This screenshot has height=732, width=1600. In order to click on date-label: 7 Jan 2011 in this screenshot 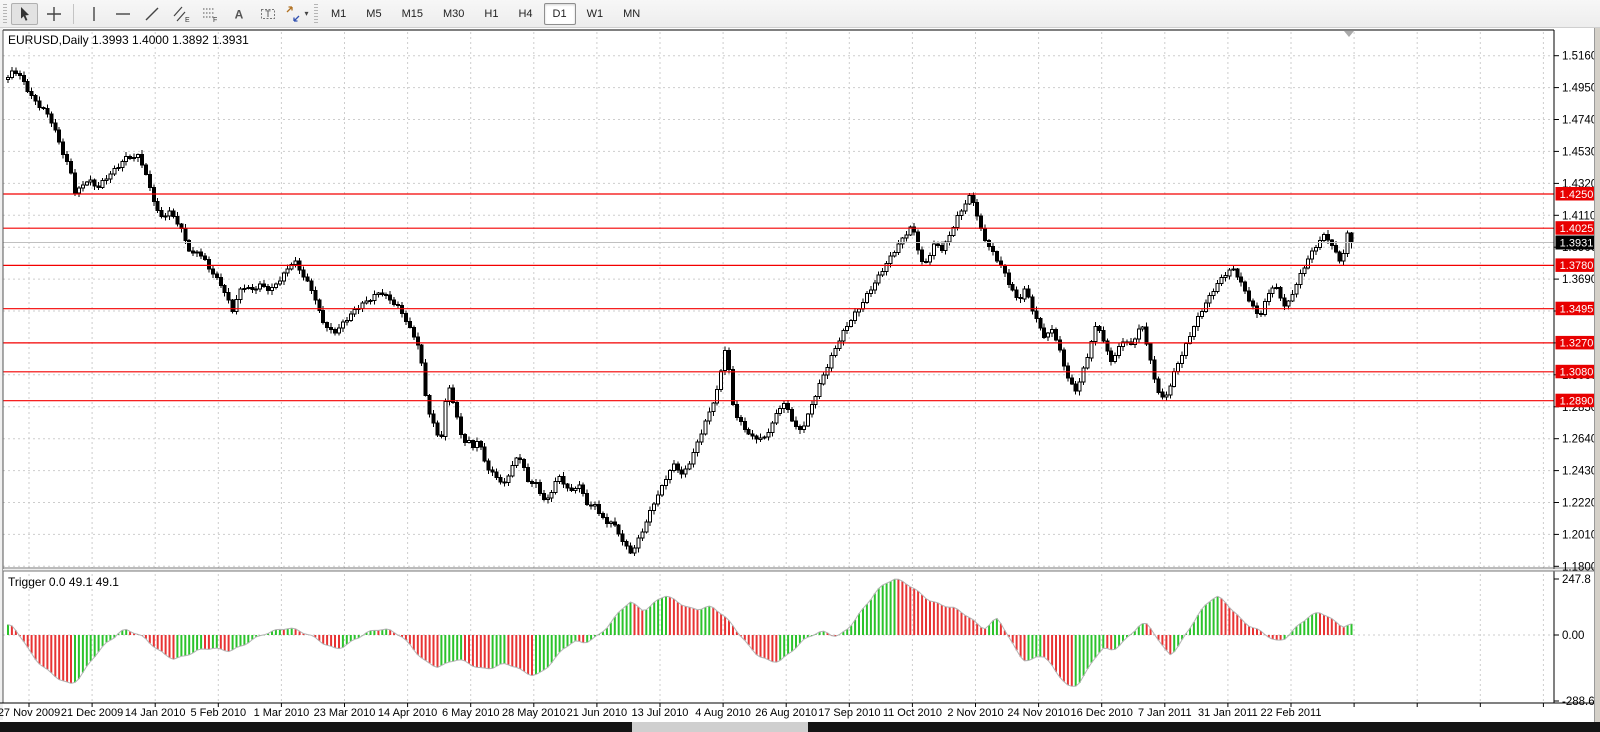, I will do `click(1165, 713)`.